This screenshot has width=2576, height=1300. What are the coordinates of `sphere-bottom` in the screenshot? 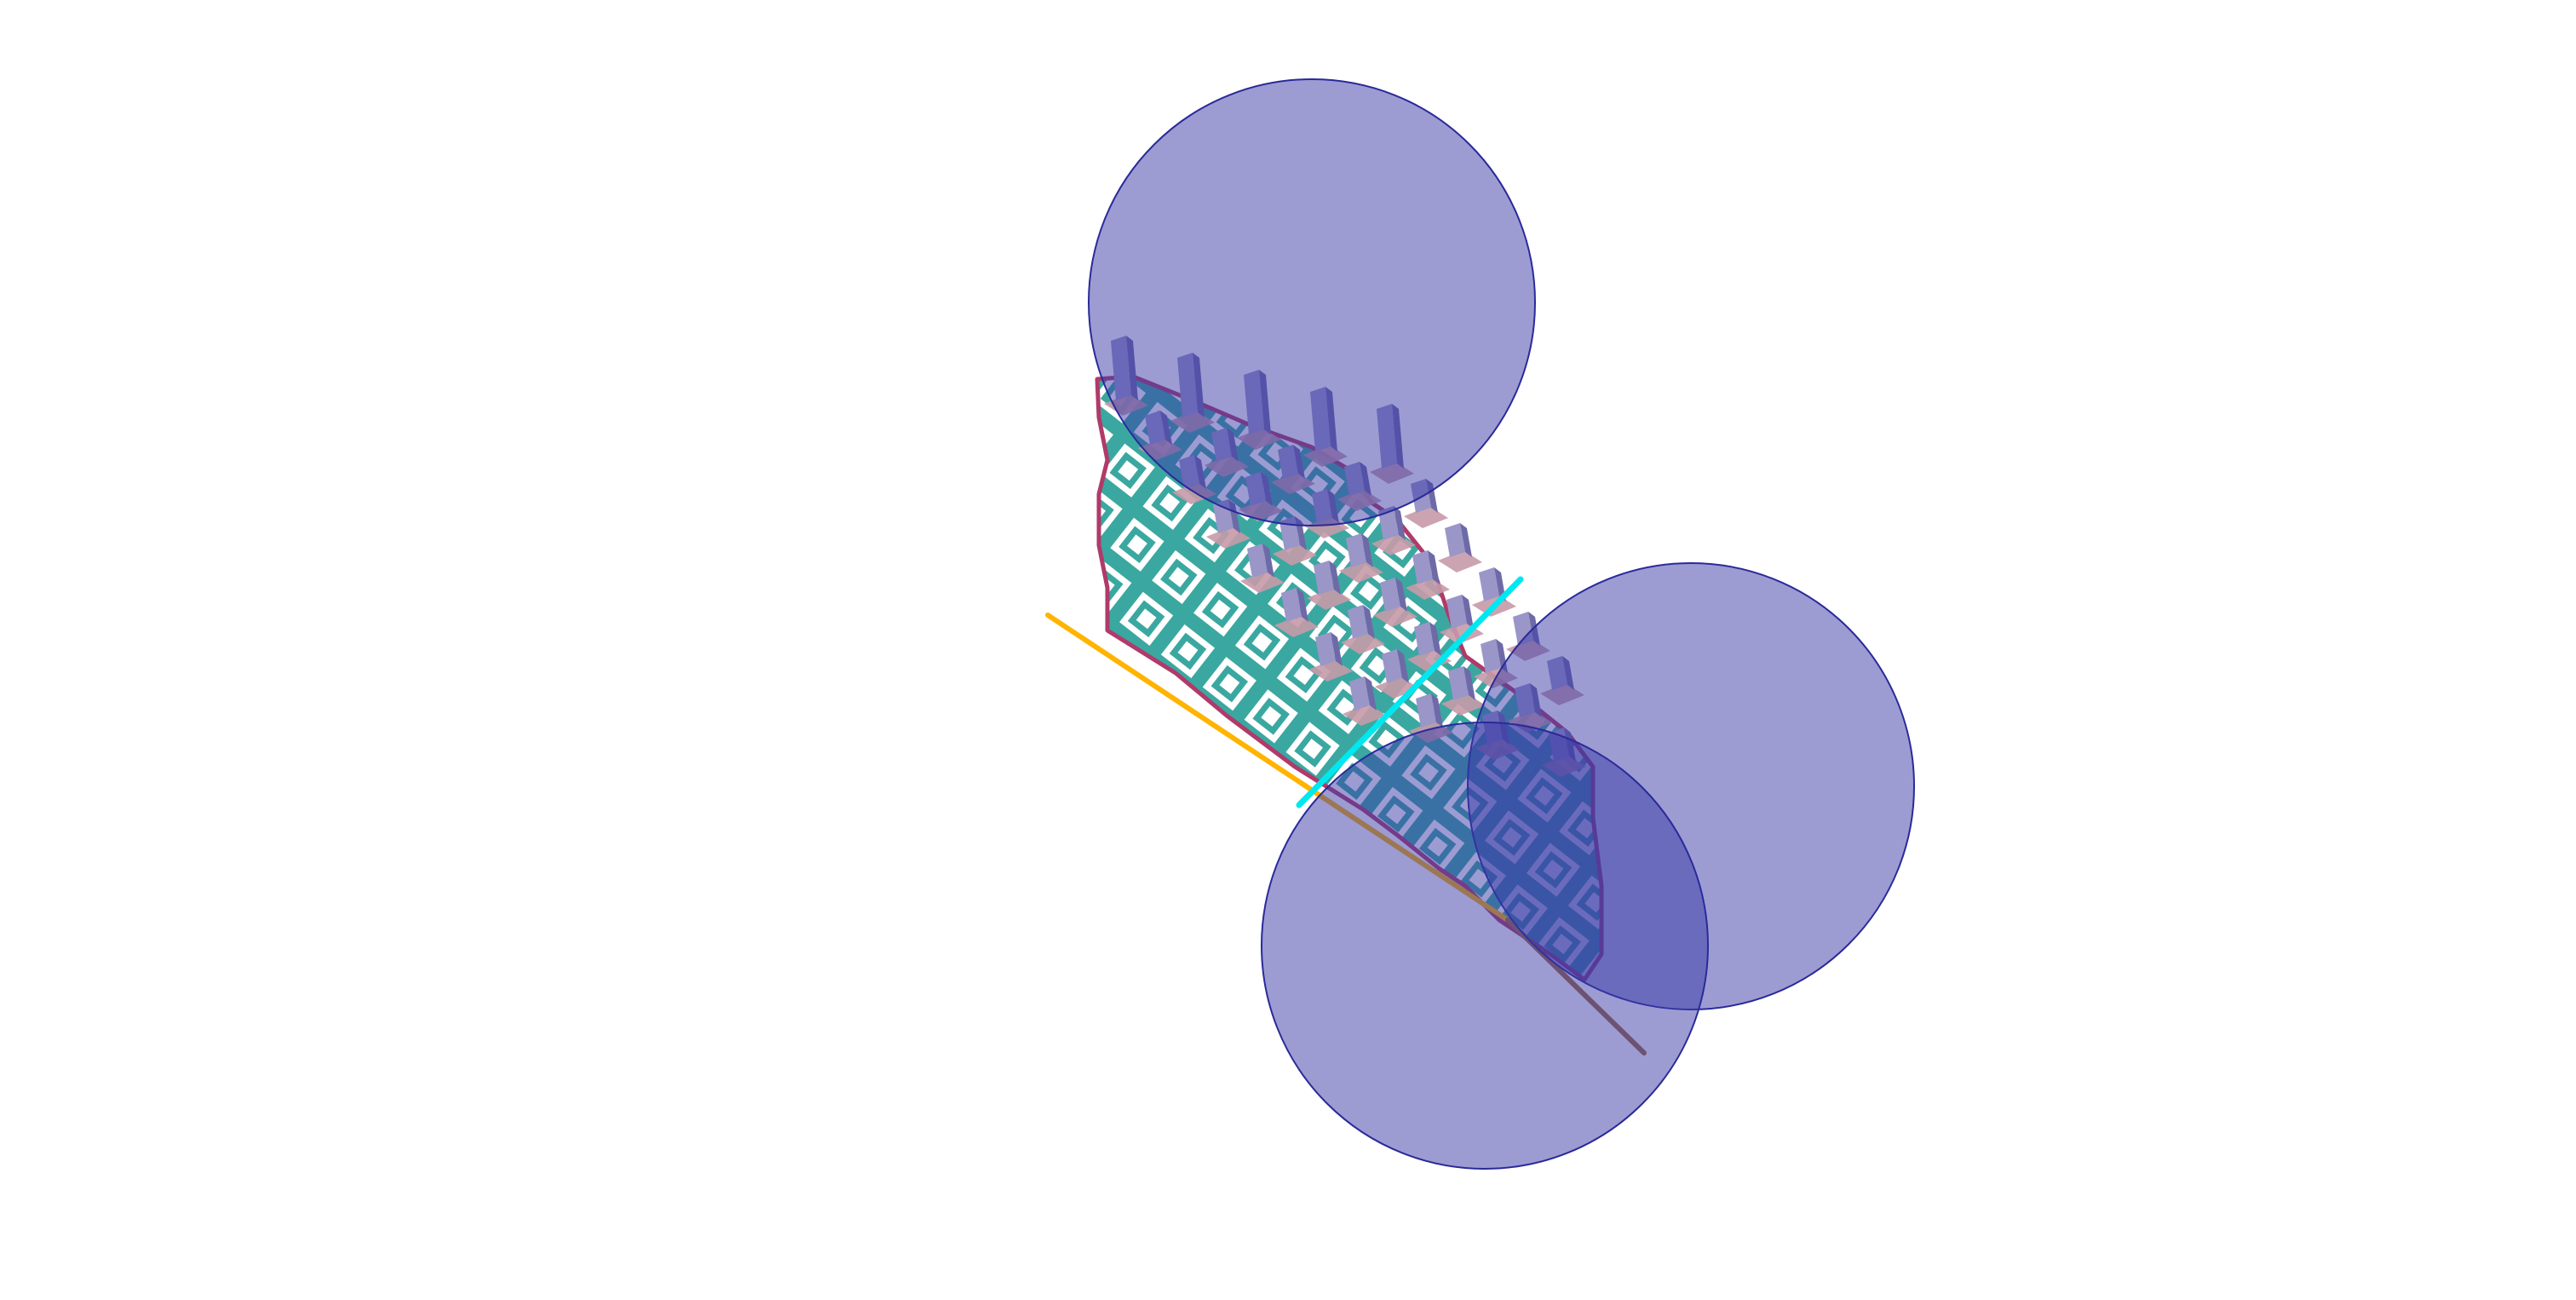 It's located at (1485, 946).